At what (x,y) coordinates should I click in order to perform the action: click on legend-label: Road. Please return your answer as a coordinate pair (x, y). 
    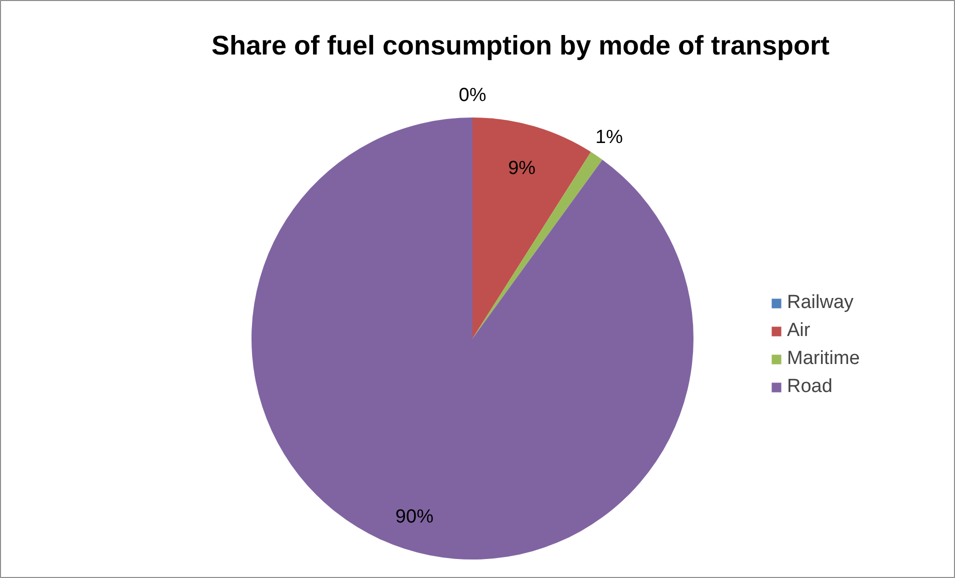
    Looking at the image, I should click on (809, 387).